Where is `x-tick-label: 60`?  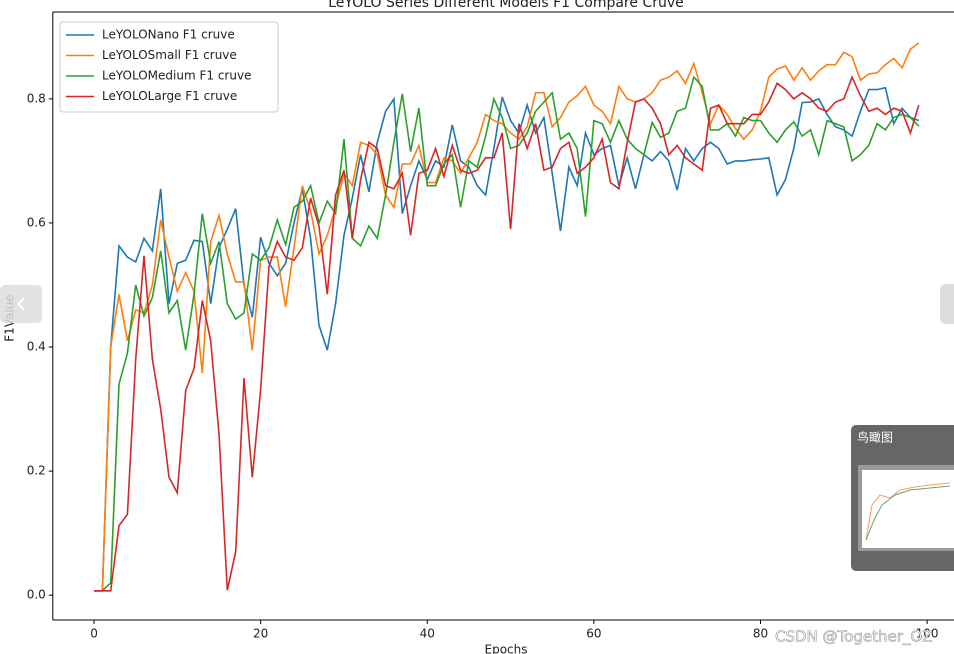
x-tick-label: 60 is located at coordinates (593, 634).